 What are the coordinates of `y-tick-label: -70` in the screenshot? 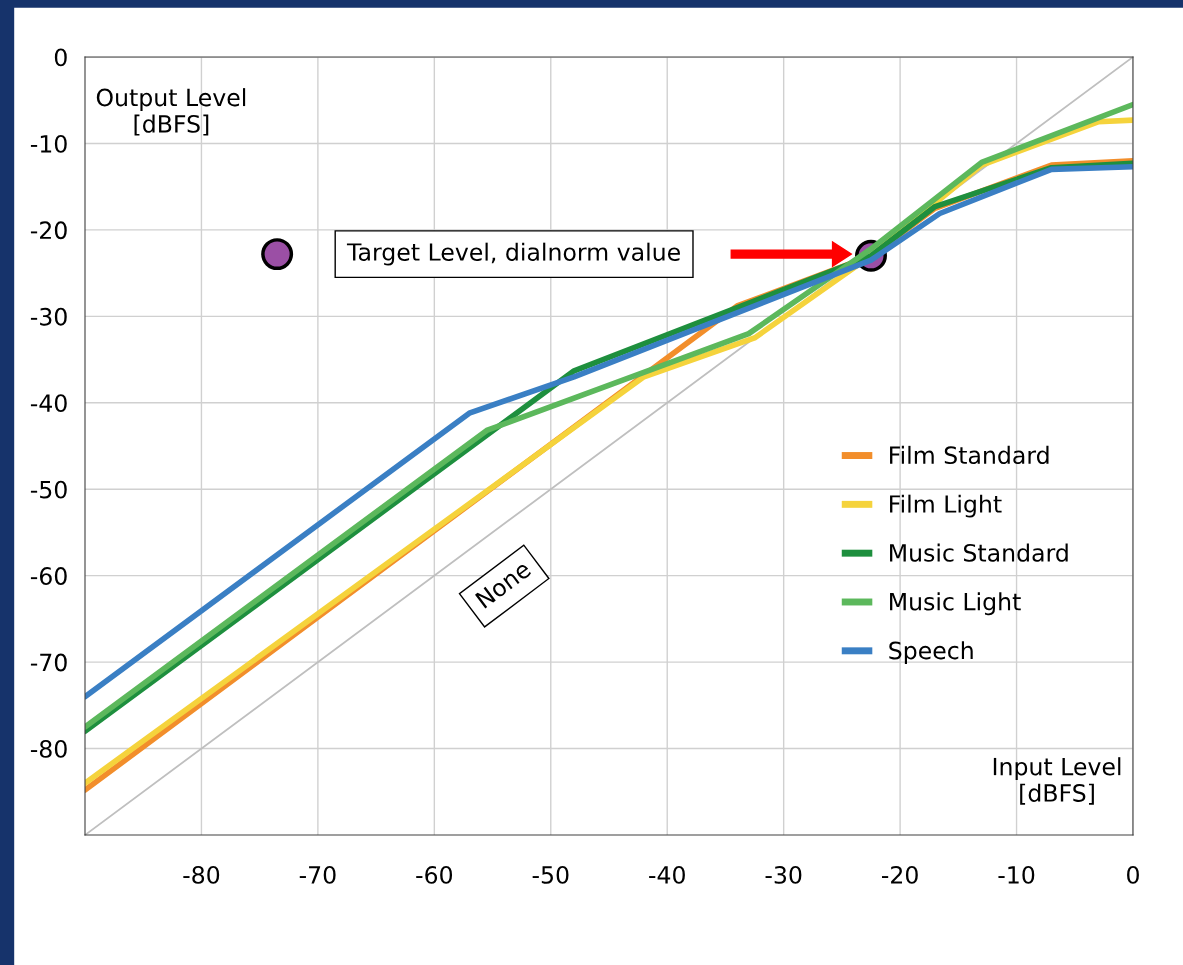 It's located at (48, 662).